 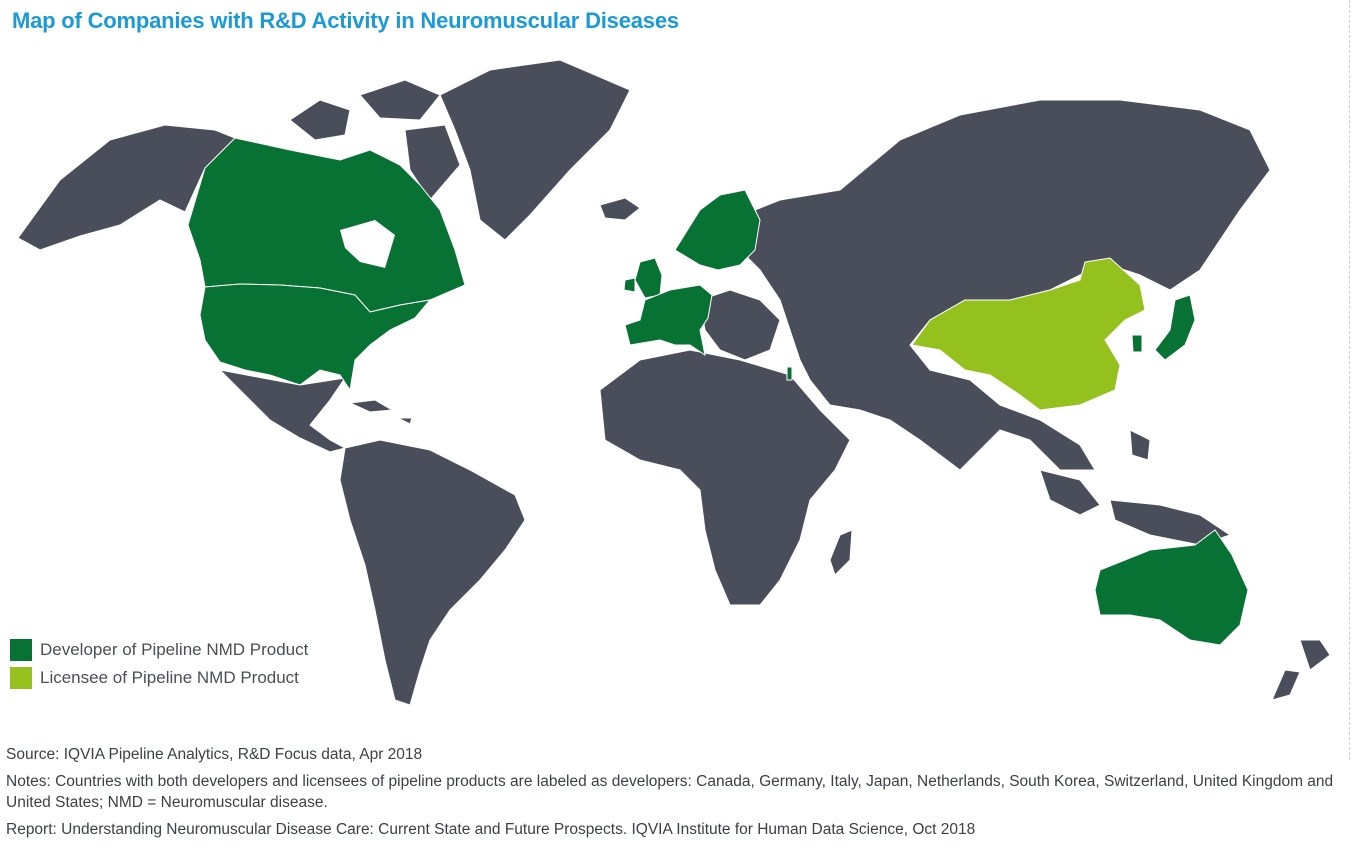 I want to click on region-arctic-islands-west, so click(x=375, y=140).